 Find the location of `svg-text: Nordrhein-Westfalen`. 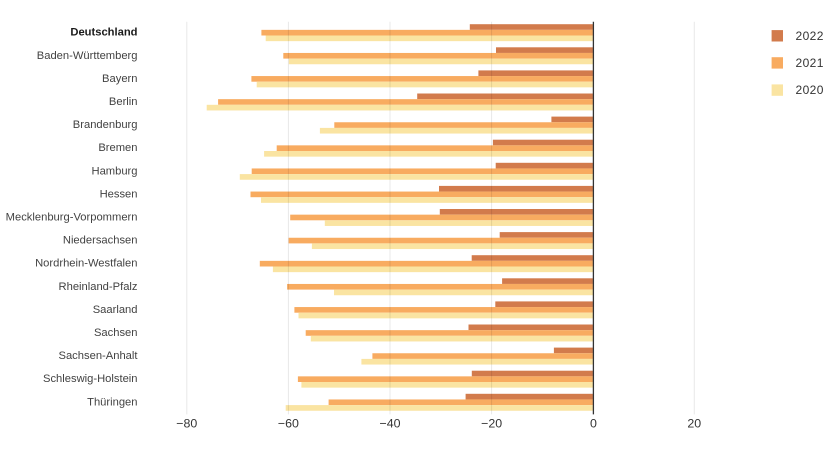

svg-text: Nordrhein-Westfalen is located at coordinates (86, 264).